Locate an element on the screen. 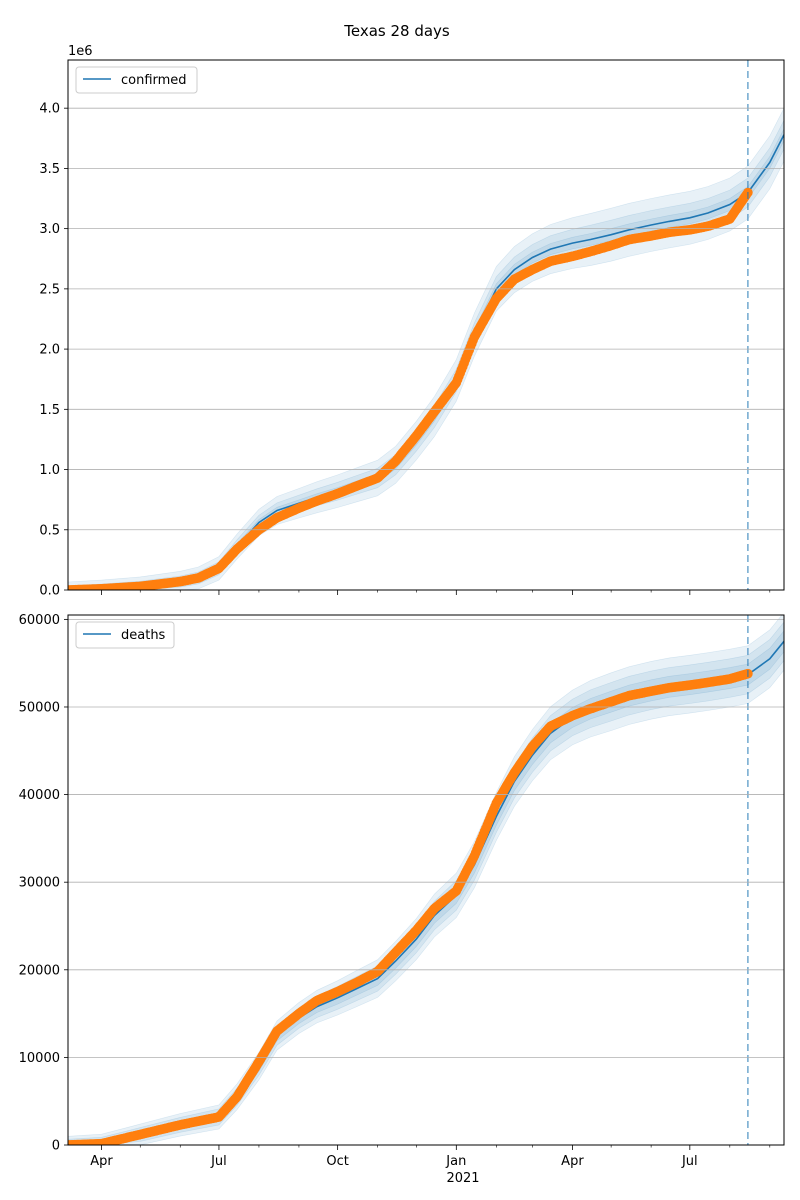  confirmed-y-tick-label: 0.5 is located at coordinates (49, 530).